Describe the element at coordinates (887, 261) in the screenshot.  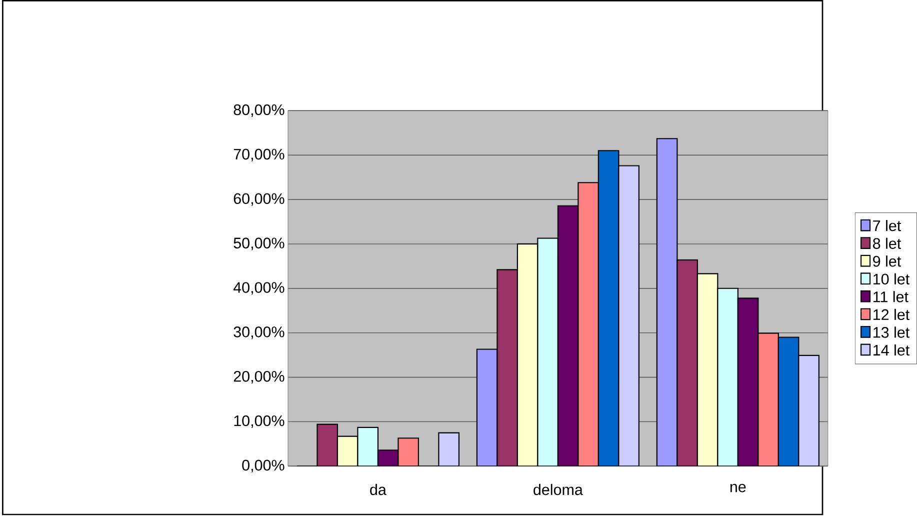
I see `legend-label: 9 let` at that location.